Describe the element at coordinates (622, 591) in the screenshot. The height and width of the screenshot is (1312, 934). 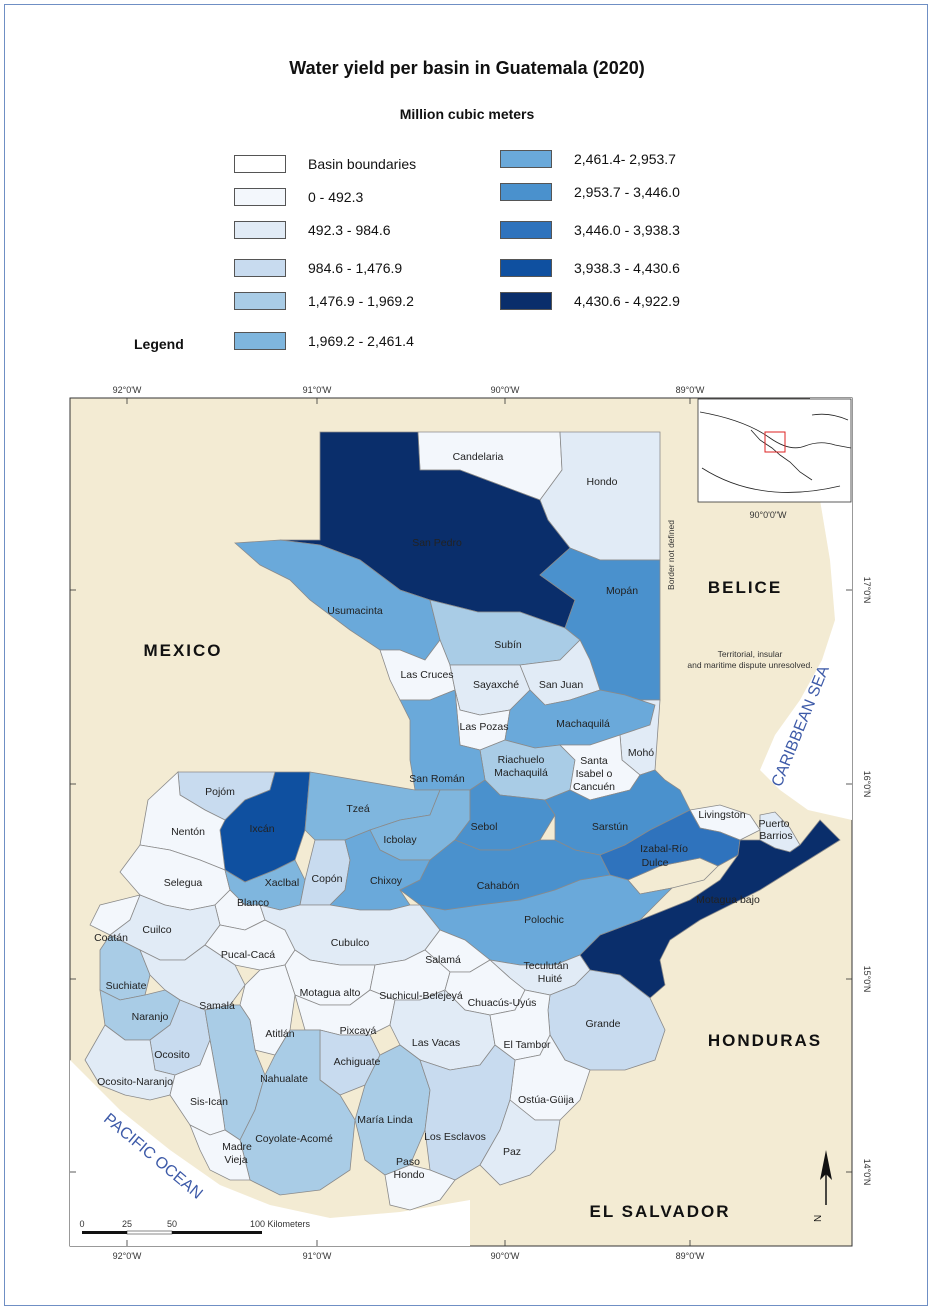
I see `basin-label: Mopán` at that location.